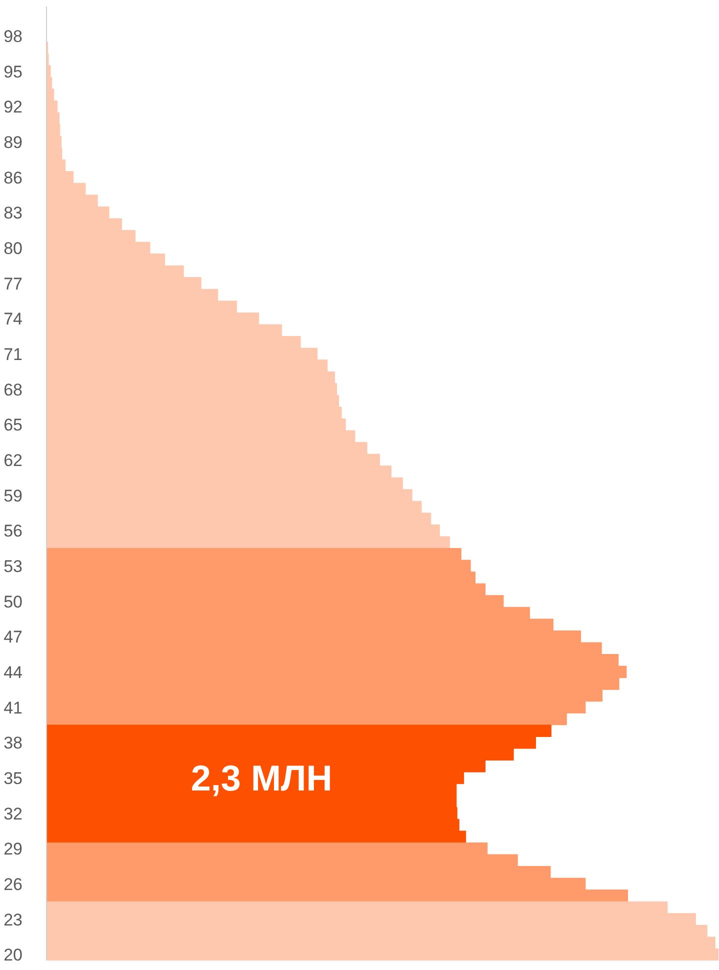  I want to click on y-tick-label: 44, so click(13, 672).